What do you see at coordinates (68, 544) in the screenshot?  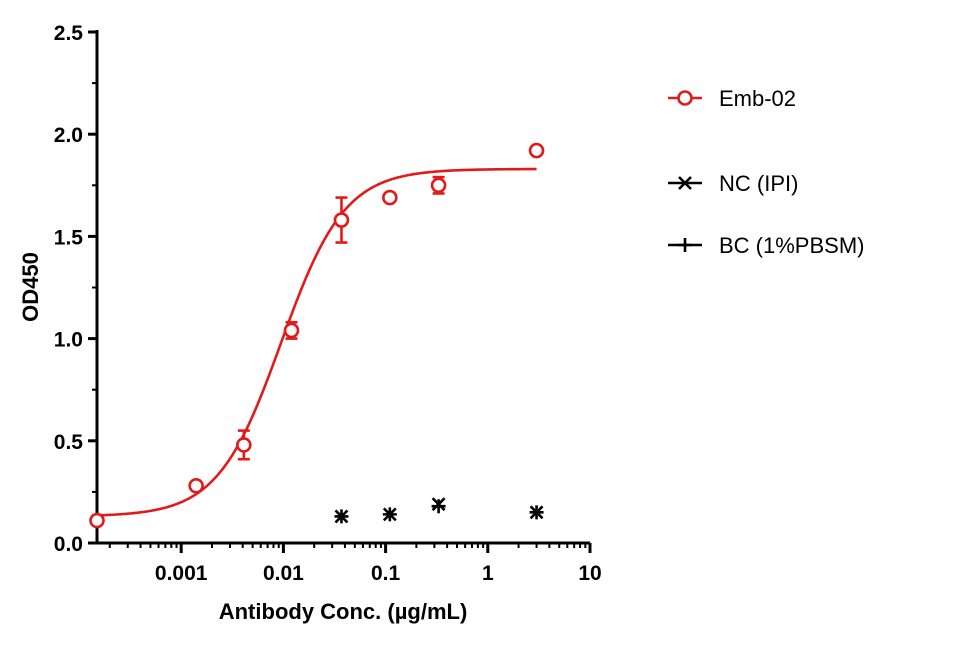 I see `y-tick-label: 0.0` at bounding box center [68, 544].